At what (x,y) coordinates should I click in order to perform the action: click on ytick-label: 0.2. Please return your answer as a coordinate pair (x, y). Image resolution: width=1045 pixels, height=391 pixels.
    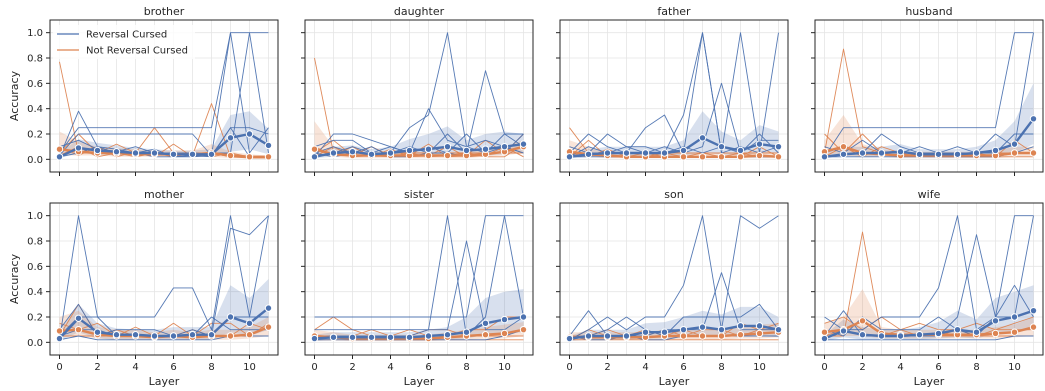
    Looking at the image, I should click on (35, 135).